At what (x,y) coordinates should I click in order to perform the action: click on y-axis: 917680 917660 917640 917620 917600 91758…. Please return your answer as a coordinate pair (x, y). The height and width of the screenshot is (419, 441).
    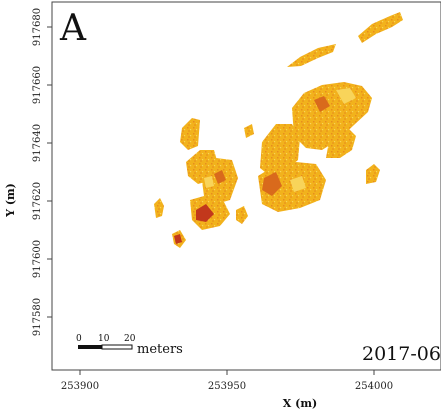
    Looking at the image, I should click on (28, 172).